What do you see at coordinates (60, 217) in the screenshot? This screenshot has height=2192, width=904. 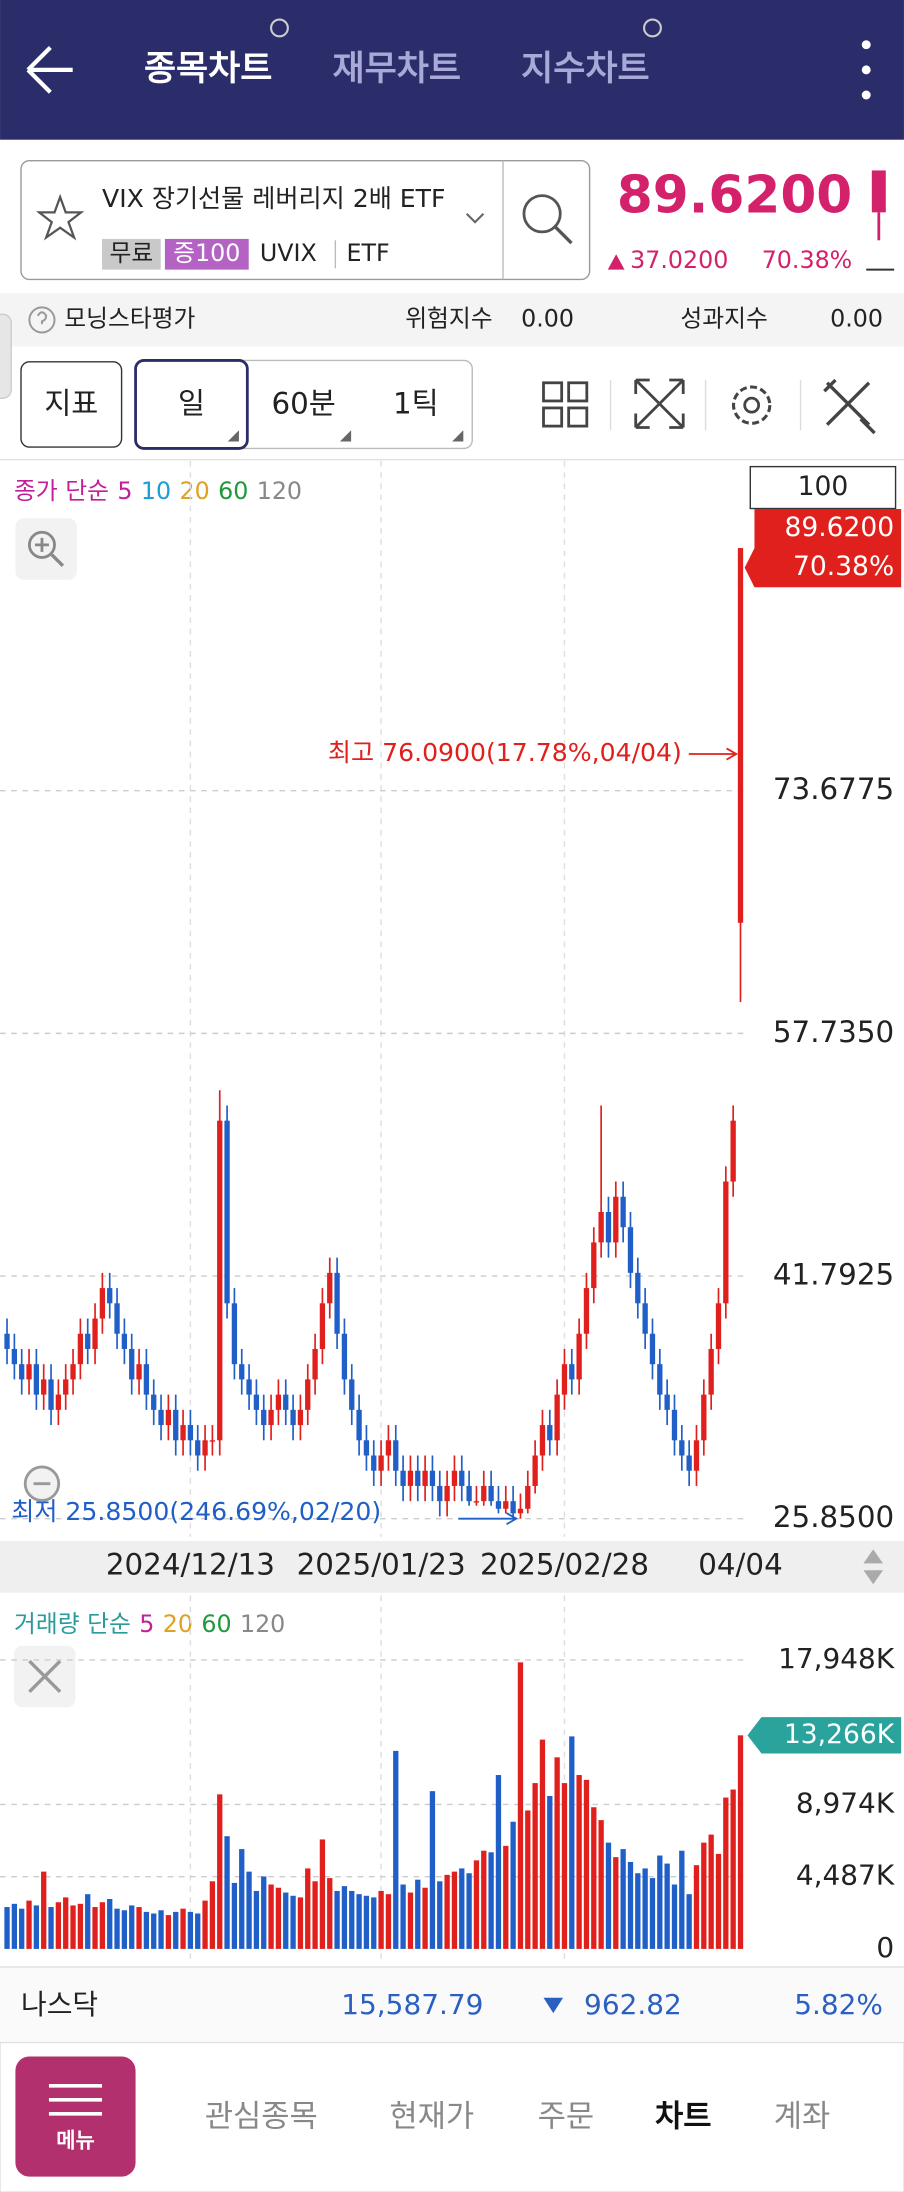 I see `favorite-star` at bounding box center [60, 217].